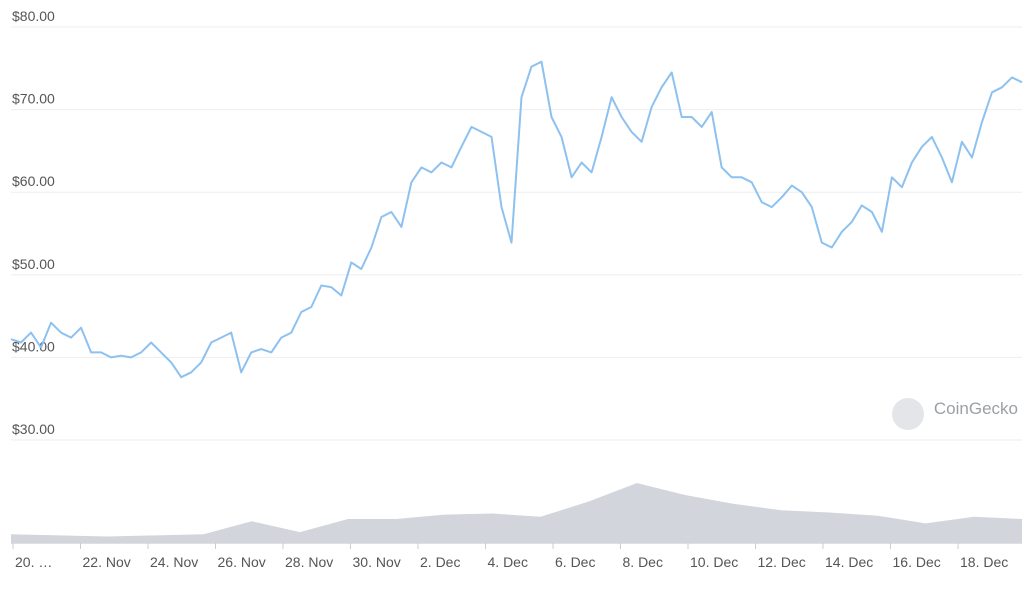 The height and width of the screenshot is (589, 1031). What do you see at coordinates (917, 562) in the screenshot?
I see `x-tick-label: 16. Dec` at bounding box center [917, 562].